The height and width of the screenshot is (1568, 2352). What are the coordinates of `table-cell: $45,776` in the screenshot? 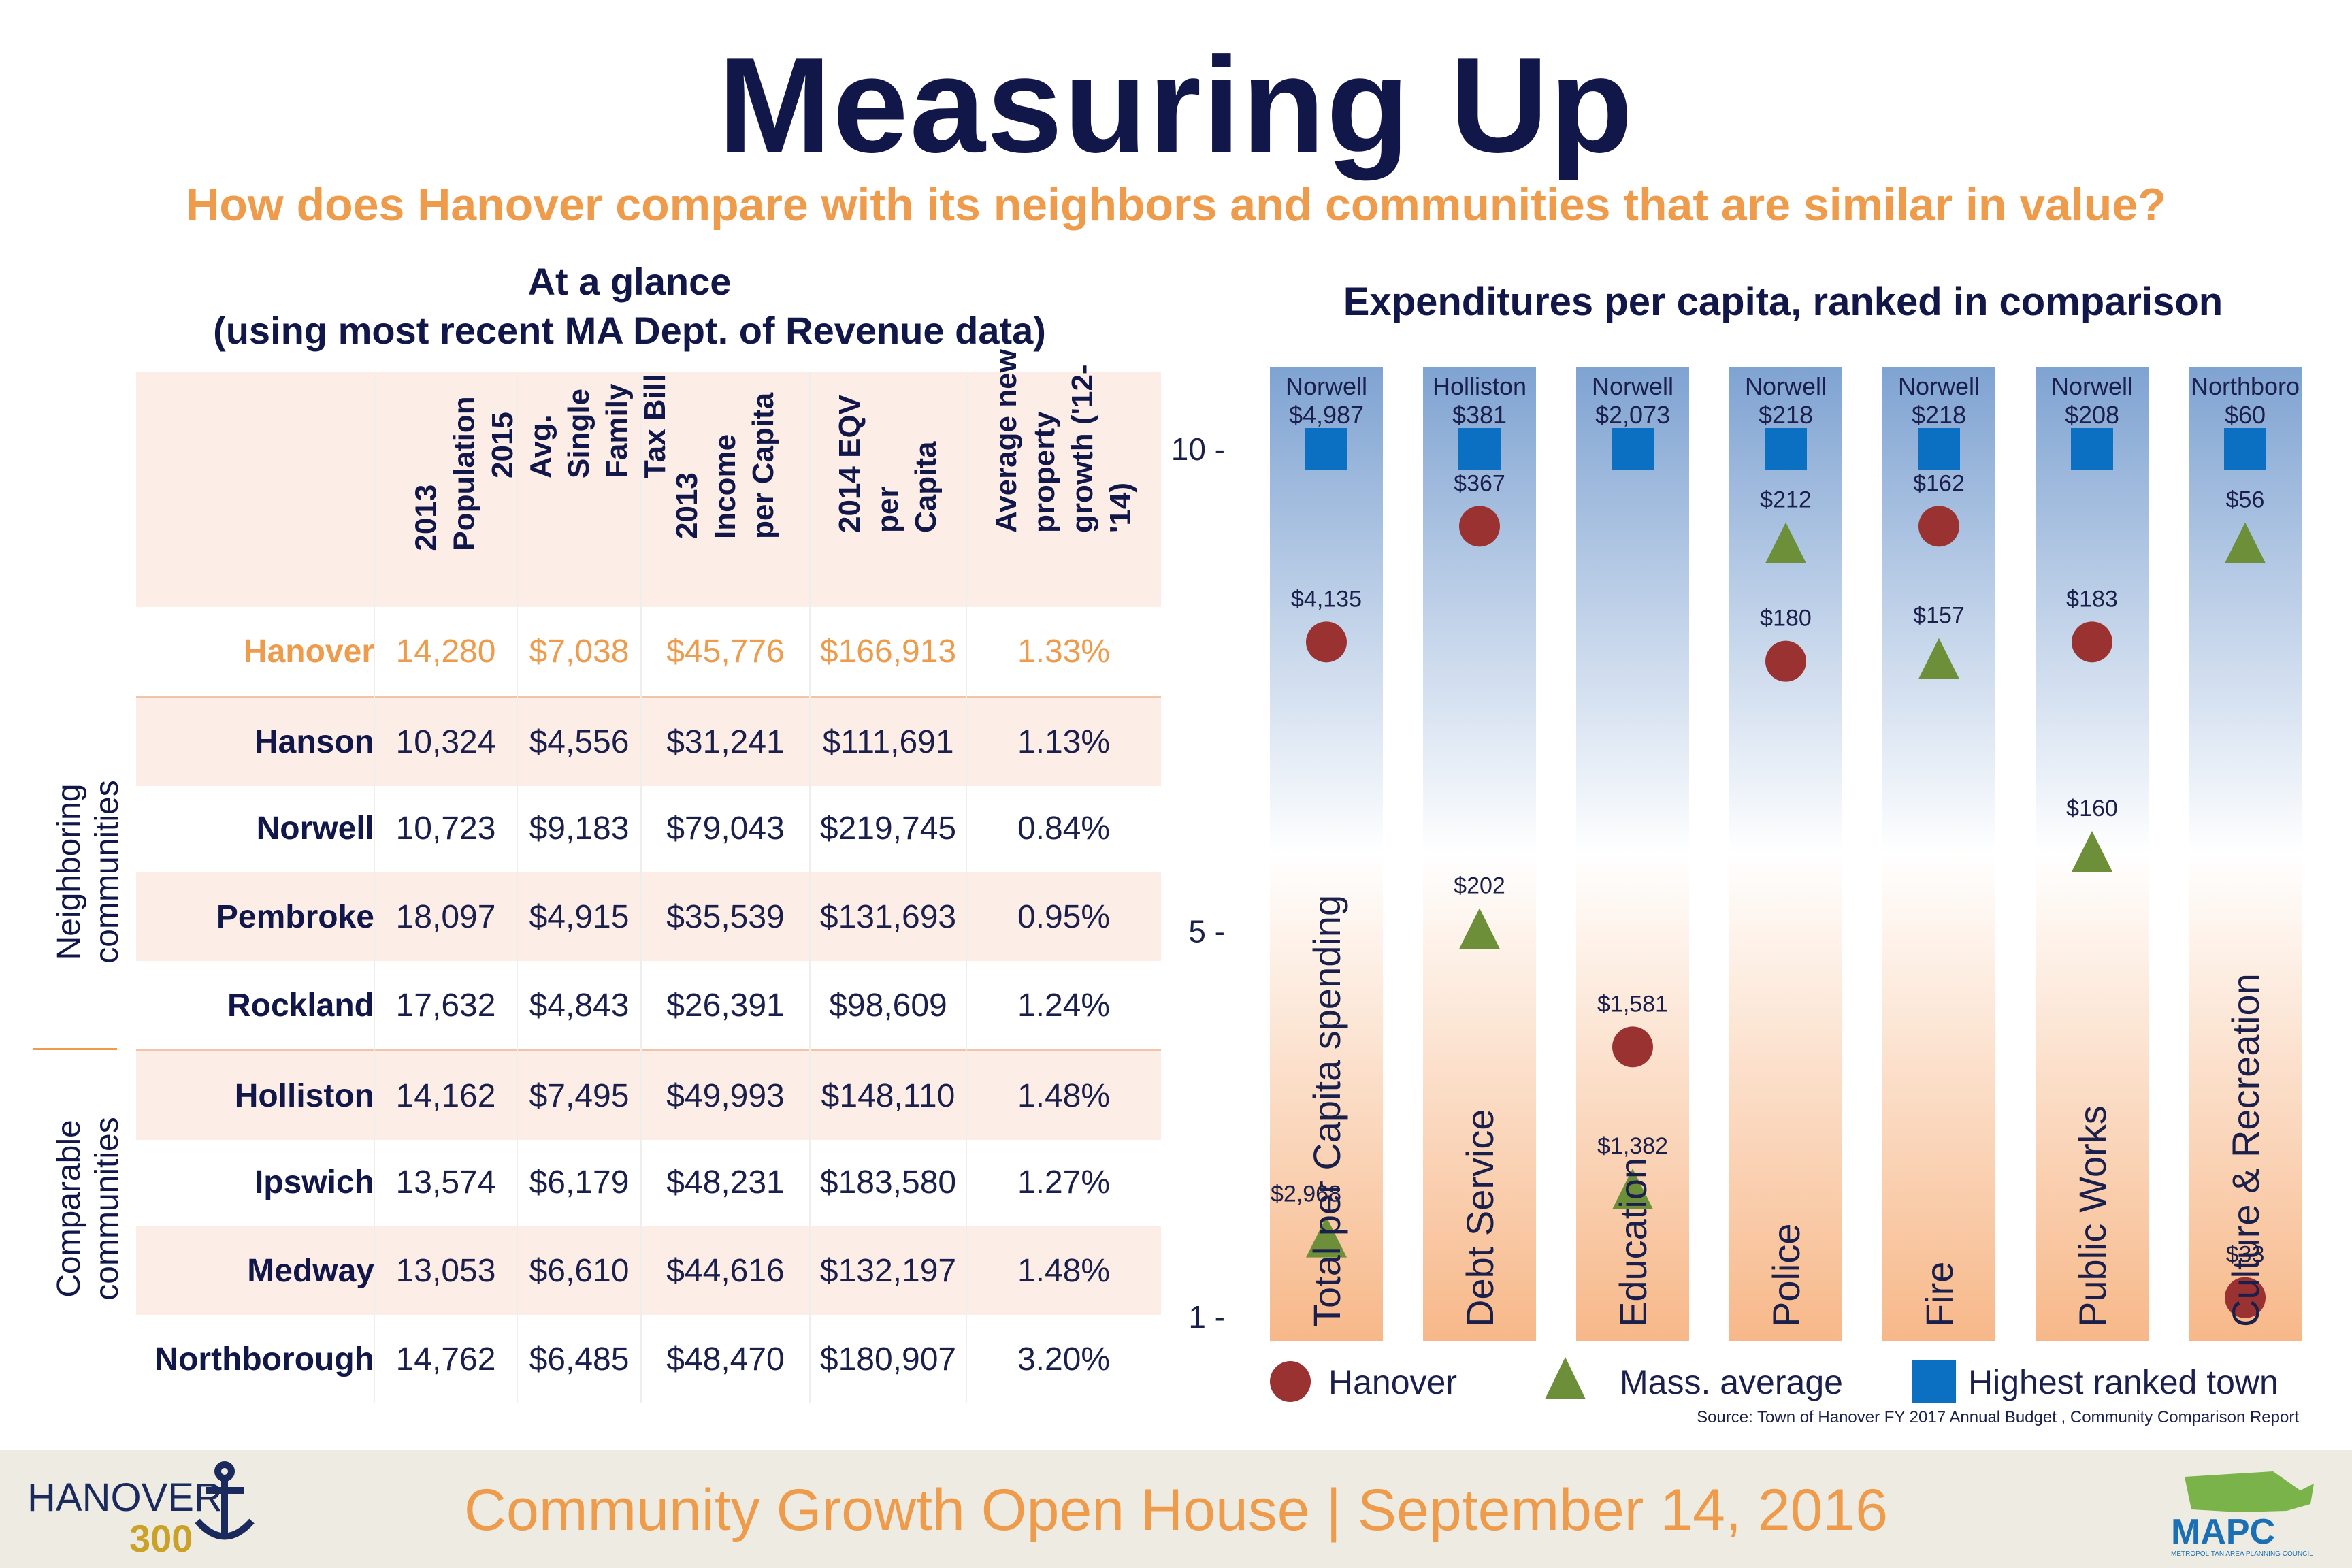 It's located at (725, 651).